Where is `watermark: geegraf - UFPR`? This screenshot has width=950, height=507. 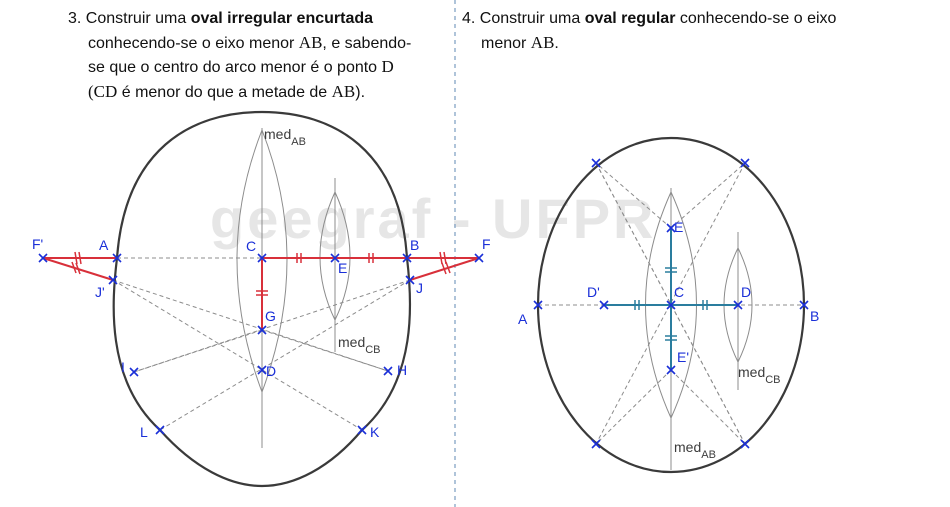 watermark: geegraf - UFPR is located at coordinates (433, 218).